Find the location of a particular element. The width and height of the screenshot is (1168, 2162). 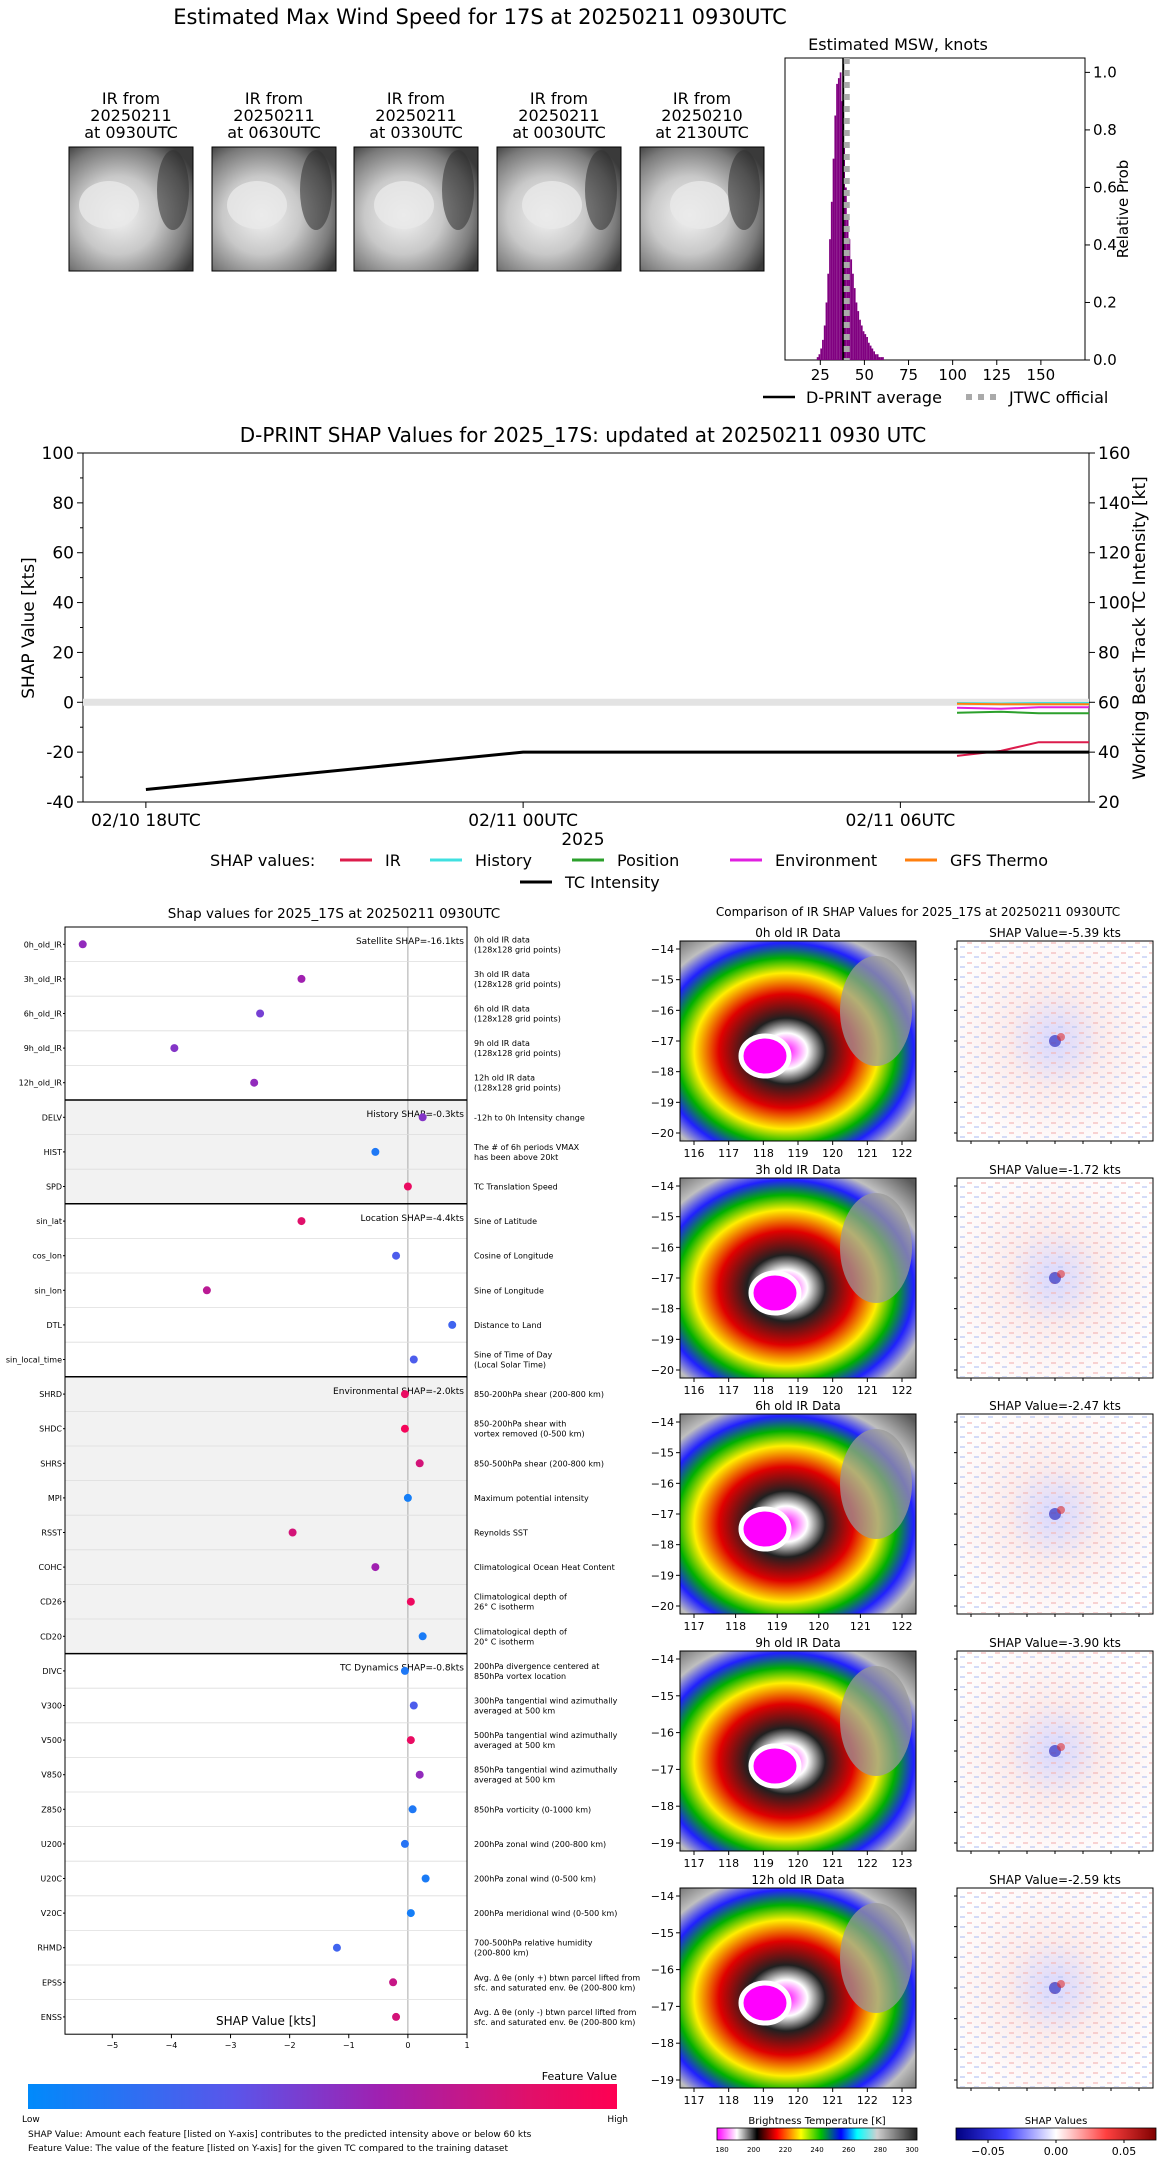

feature-description: 850-500hPa shear (200-800 km) is located at coordinates (539, 1463).